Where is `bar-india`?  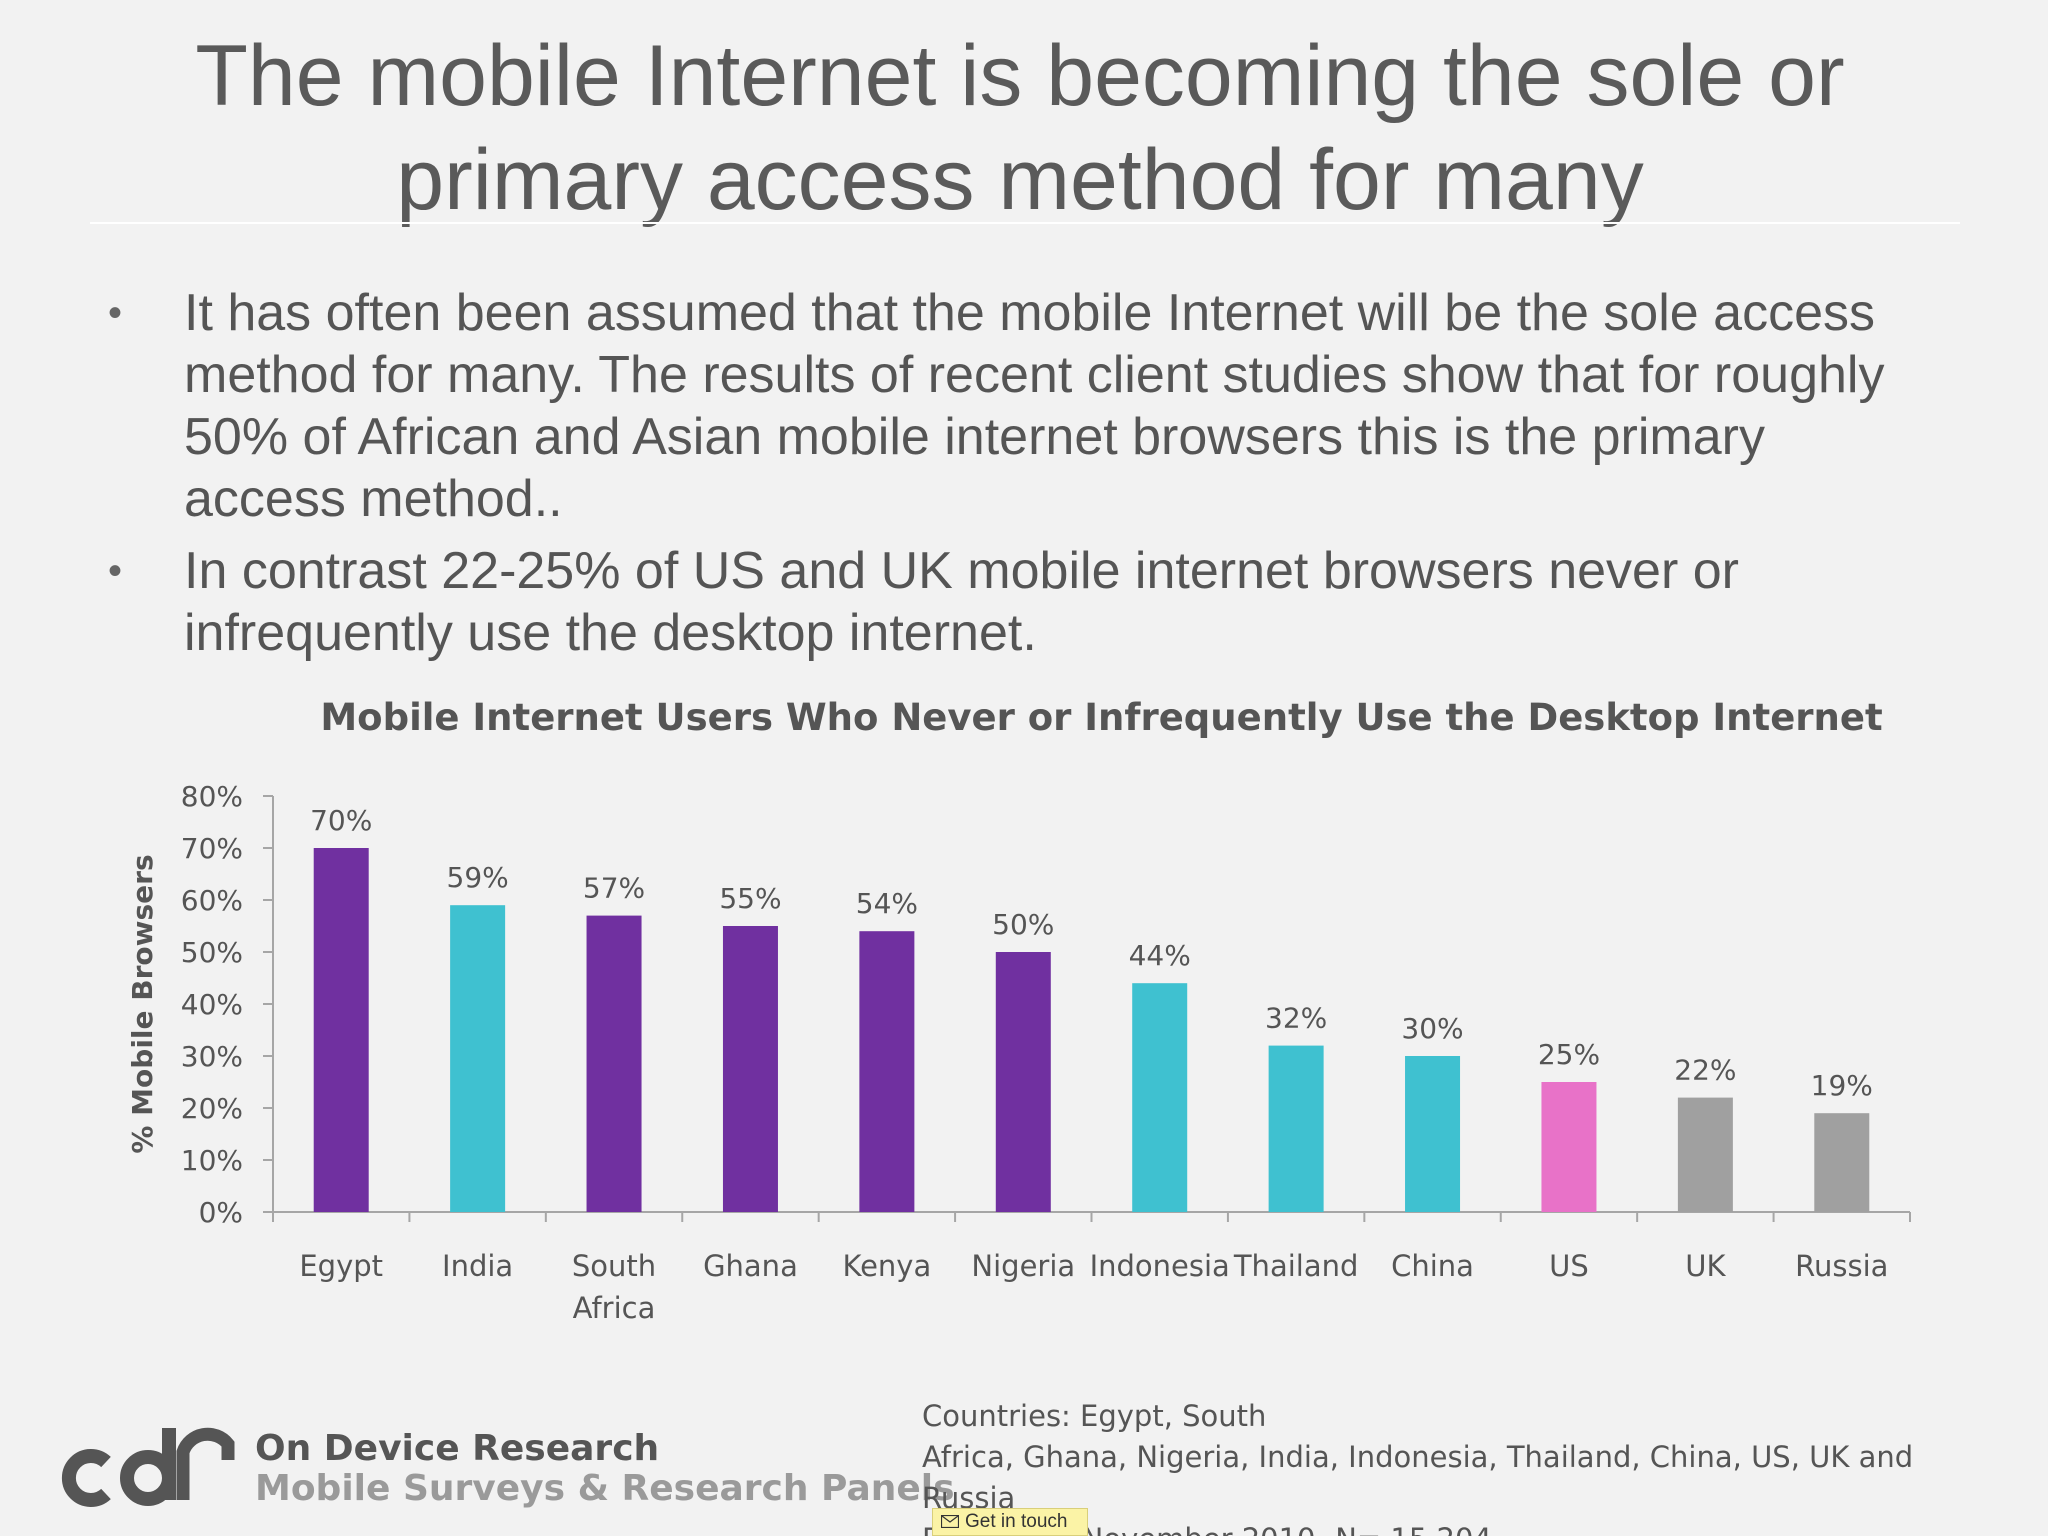 bar-india is located at coordinates (478, 1058).